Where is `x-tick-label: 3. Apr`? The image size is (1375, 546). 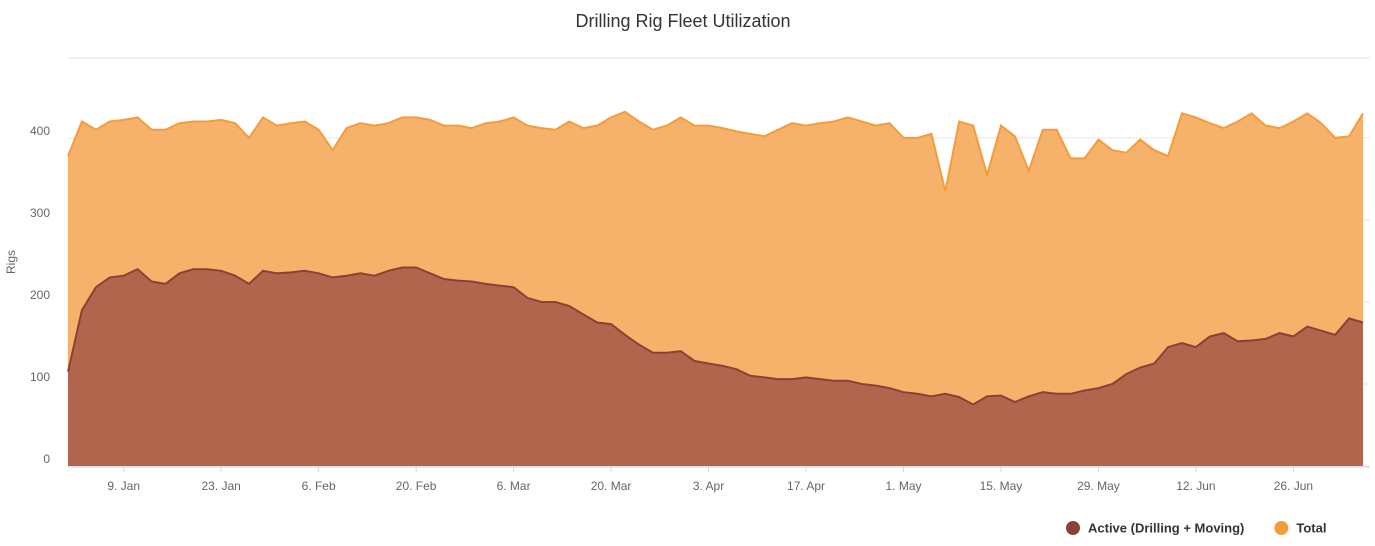
x-tick-label: 3. Apr is located at coordinates (708, 486).